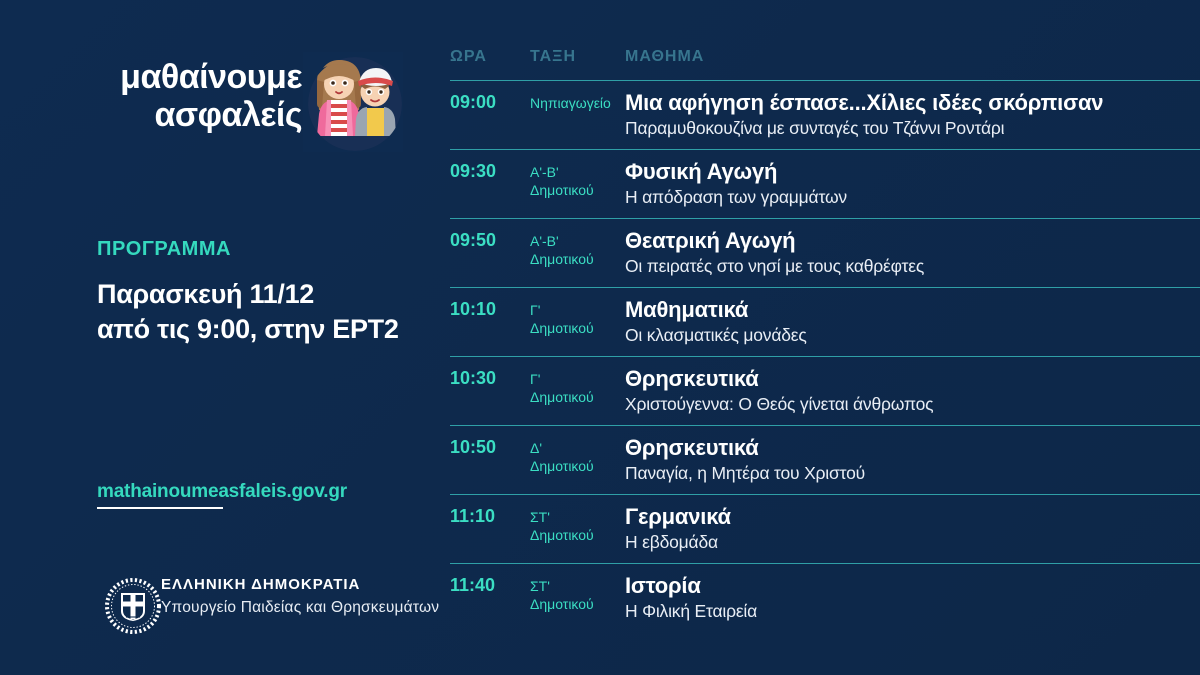  Describe the element at coordinates (912, 528) in the screenshot. I see `row-lesson: Γερμανικά Η εβδομάδα` at that location.